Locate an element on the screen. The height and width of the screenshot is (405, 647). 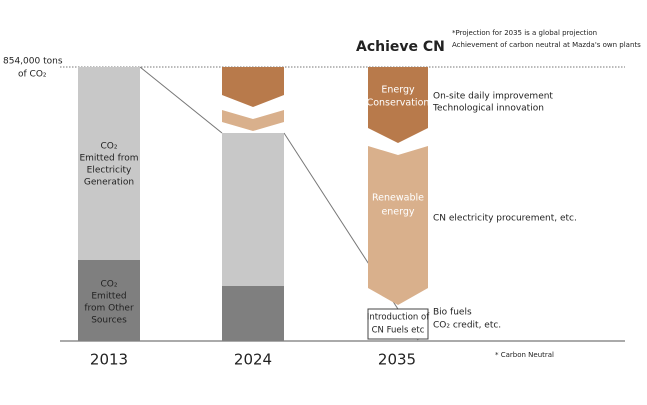
baseline-label: 854,000 tons is located at coordinates (33, 62).